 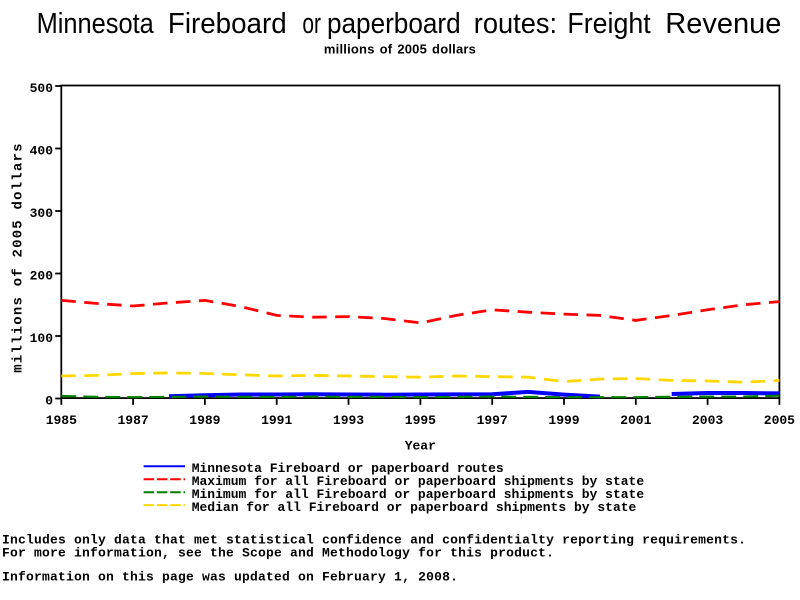 What do you see at coordinates (96, 23) in the screenshot?
I see `svg-text: Minnesota` at bounding box center [96, 23].